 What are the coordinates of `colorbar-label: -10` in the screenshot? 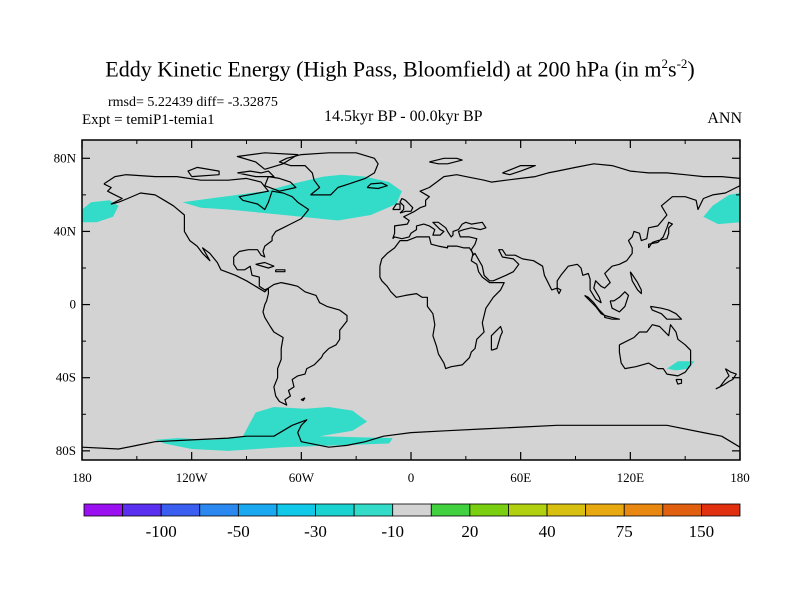 It's located at (392, 531).